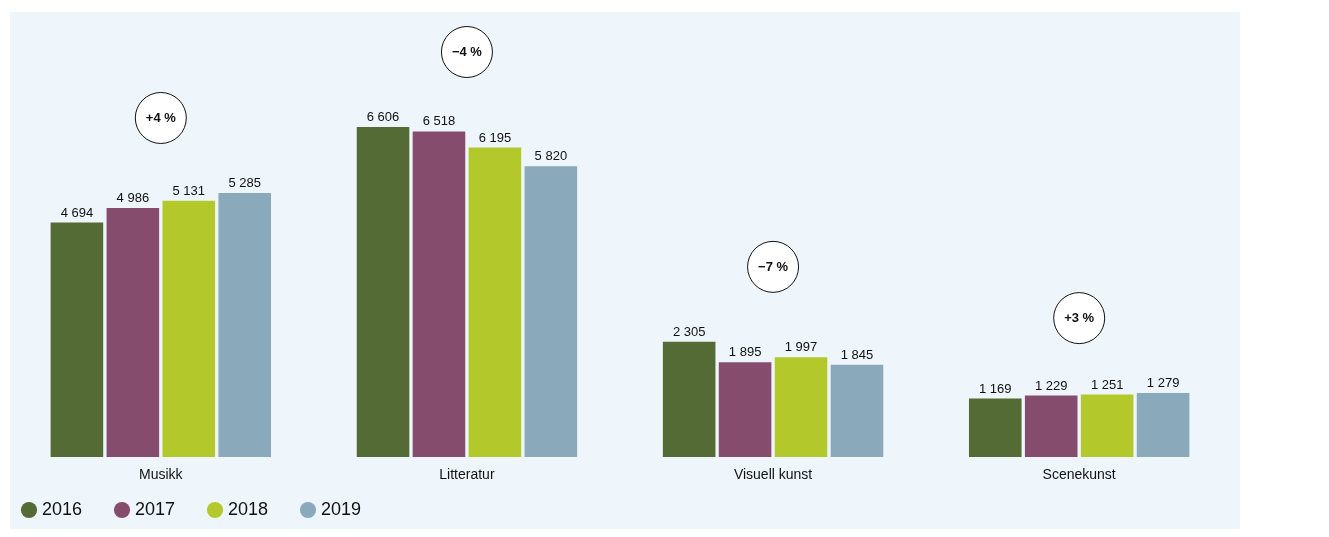 This screenshot has height=537, width=1329. Describe the element at coordinates (773, 266) in the screenshot. I see `annotation: −7 %` at that location.